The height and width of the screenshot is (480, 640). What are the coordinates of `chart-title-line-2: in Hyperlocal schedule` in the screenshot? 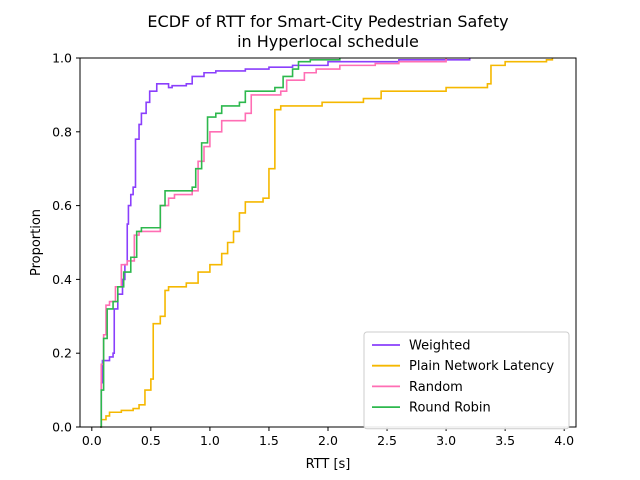 It's located at (328, 41).